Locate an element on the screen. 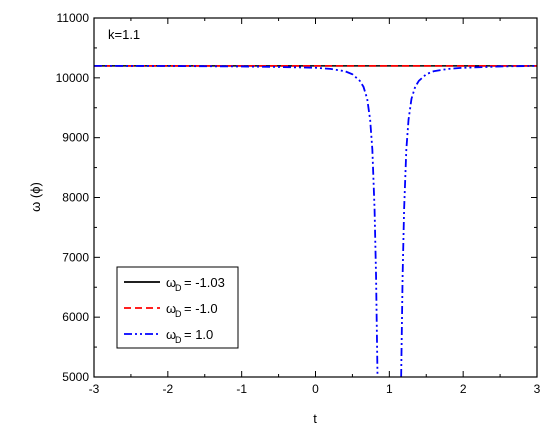 This screenshot has width=550, height=437. x-tick-label: -1 is located at coordinates (241, 389).